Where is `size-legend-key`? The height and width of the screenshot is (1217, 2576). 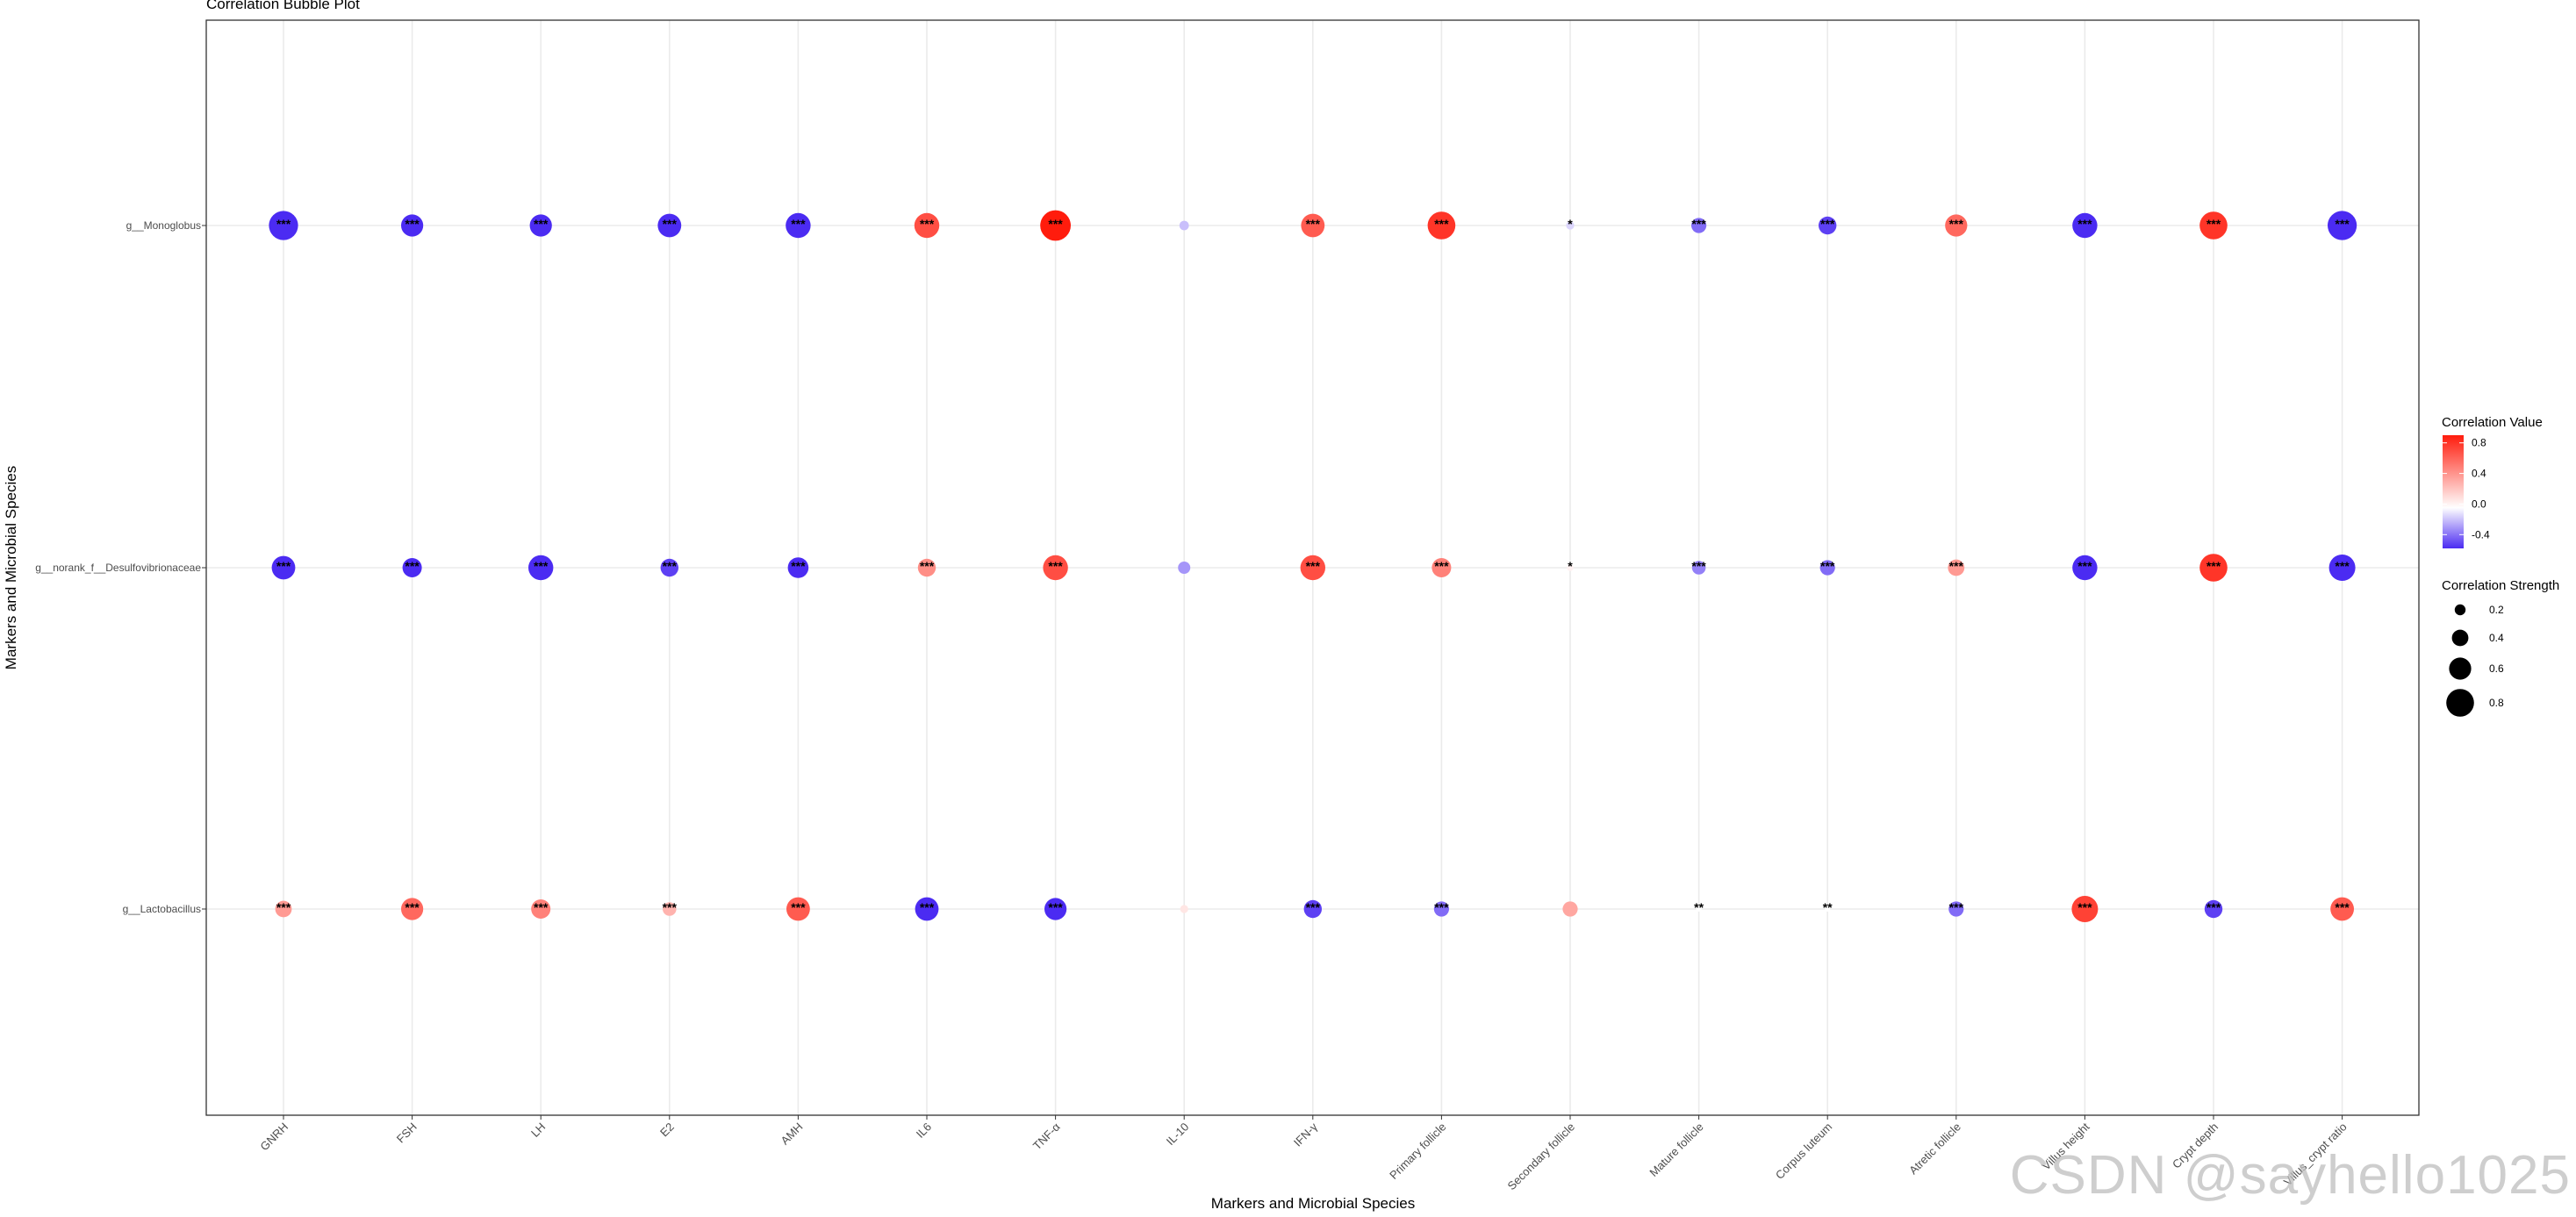
size-legend-key is located at coordinates (2460, 703).